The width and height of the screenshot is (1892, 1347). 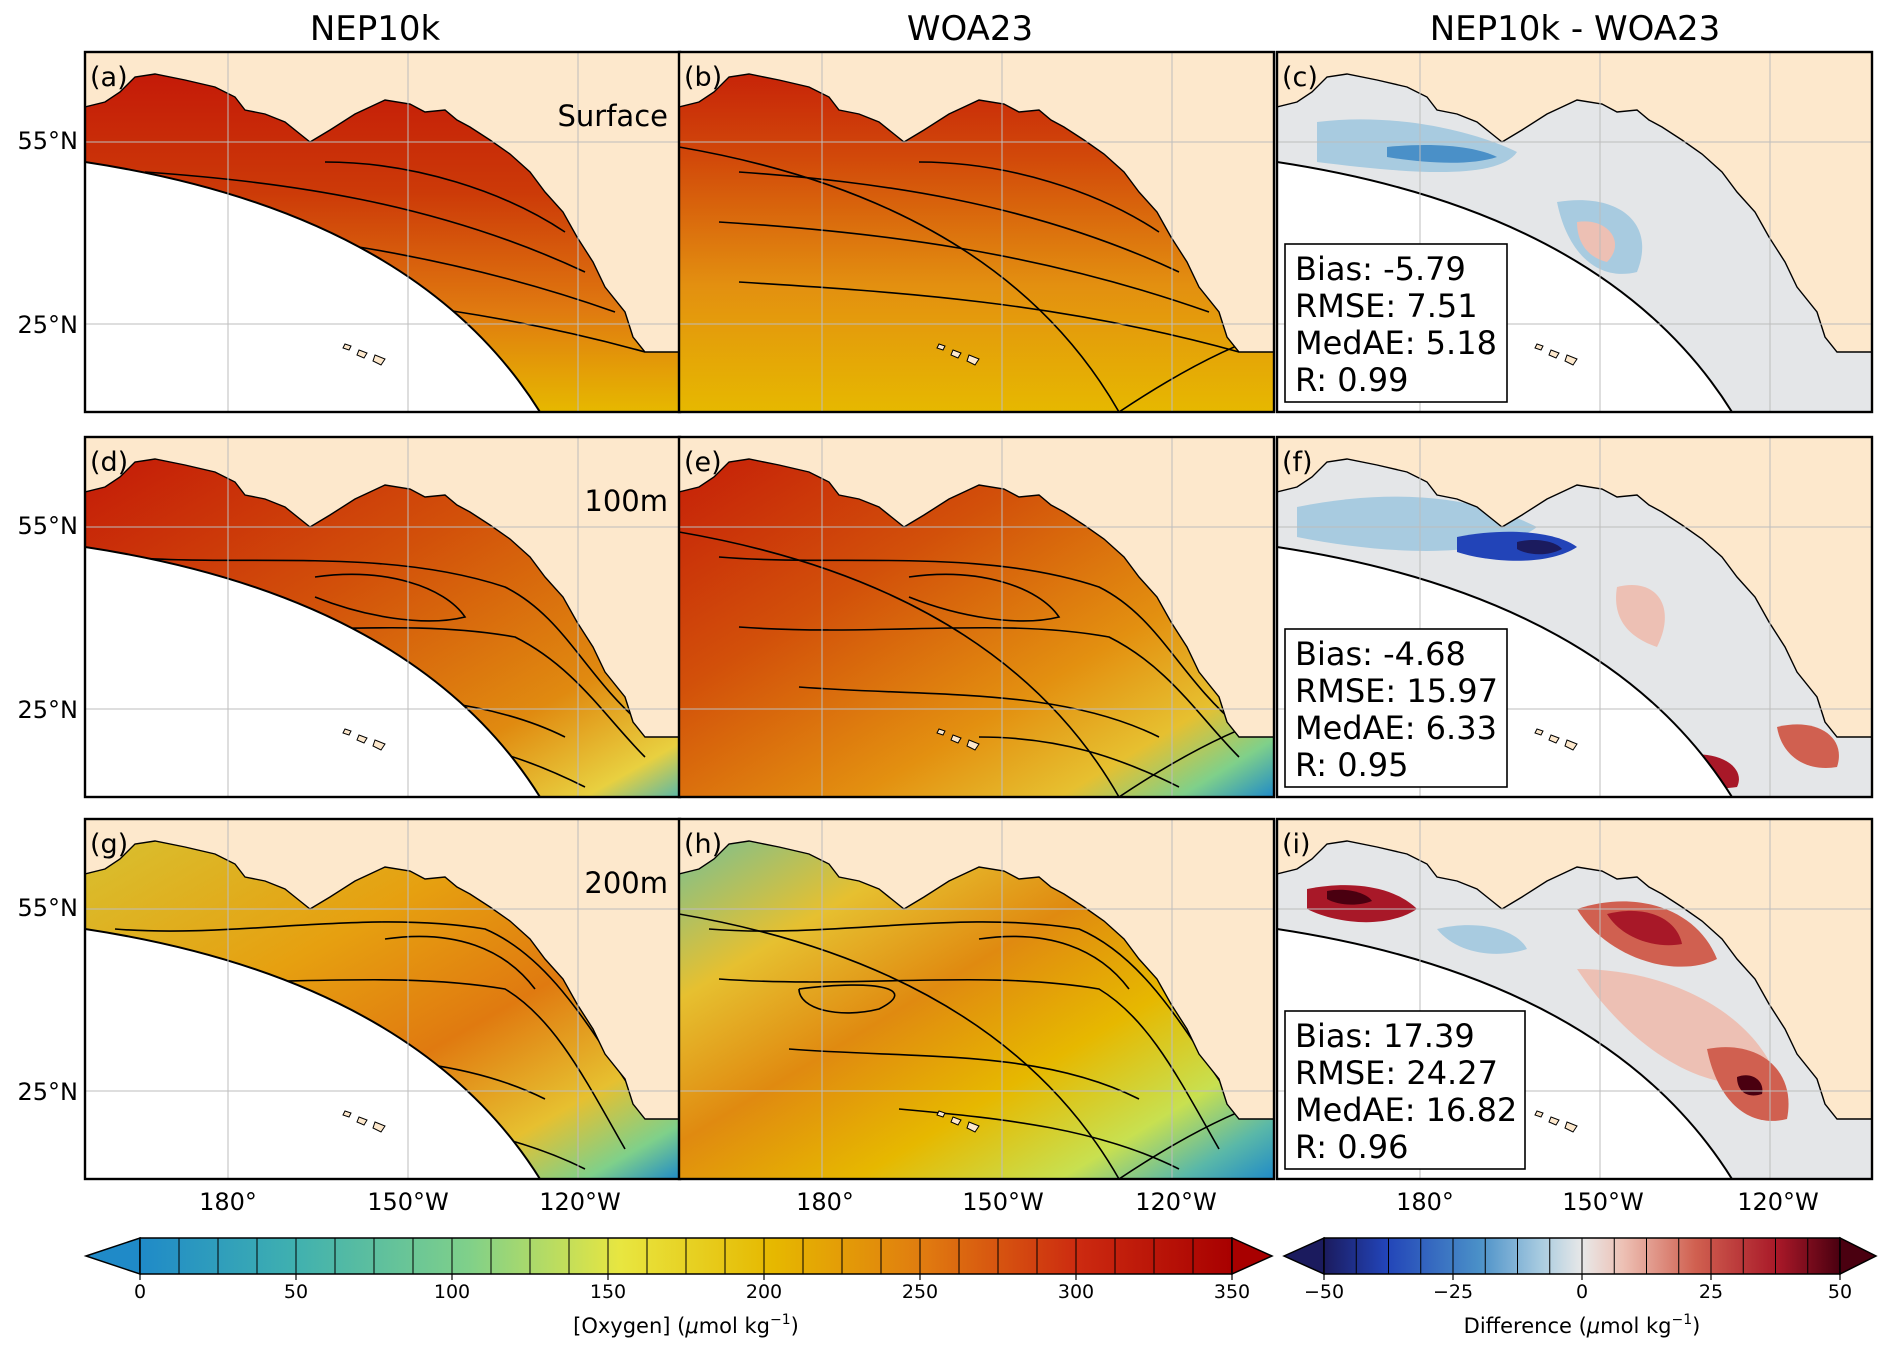 I want to click on panel-letter: (i), so click(x=1296, y=844).